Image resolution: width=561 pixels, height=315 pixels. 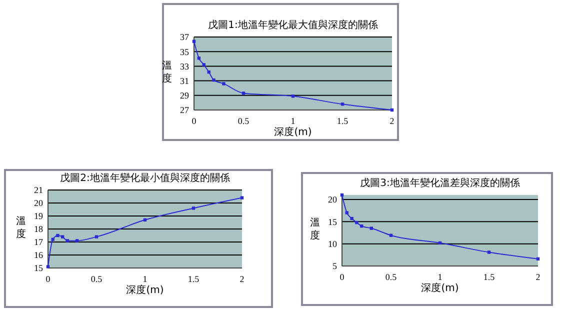 What do you see at coordinates (184, 81) in the screenshot?
I see `y-tick-label: 31` at bounding box center [184, 81].